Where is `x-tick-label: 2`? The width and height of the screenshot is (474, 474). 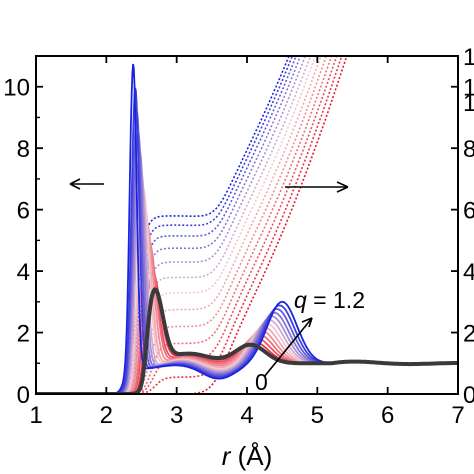
x-tick-label: 2 is located at coordinates (106, 415).